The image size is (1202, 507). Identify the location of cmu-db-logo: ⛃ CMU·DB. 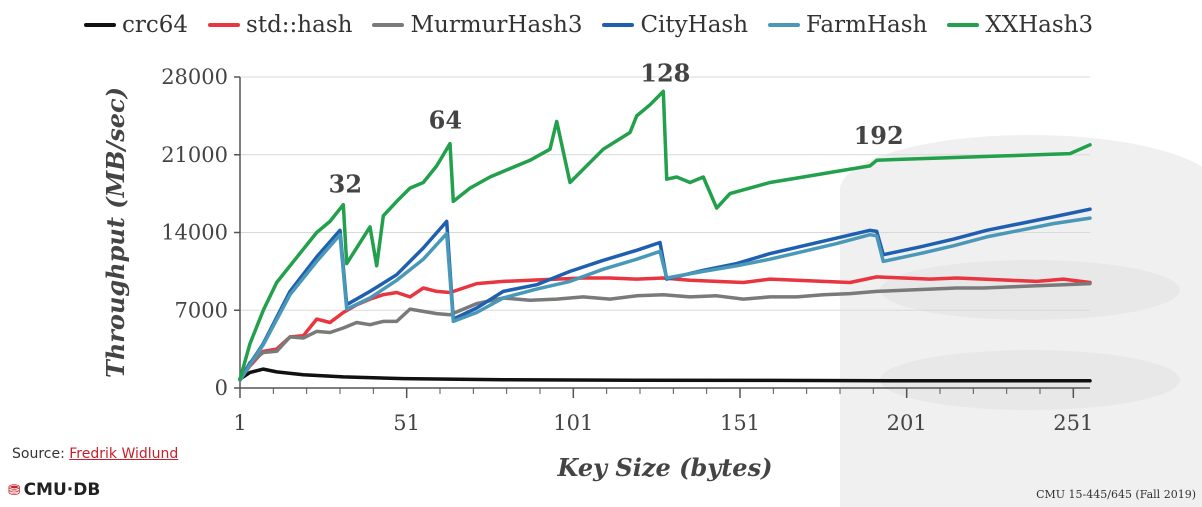
(54, 490).